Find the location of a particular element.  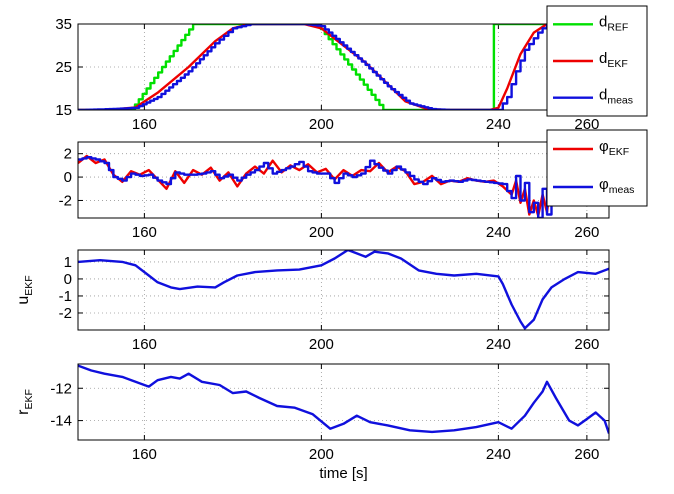

y-axis-label: uEKF is located at coordinates (25, 289).